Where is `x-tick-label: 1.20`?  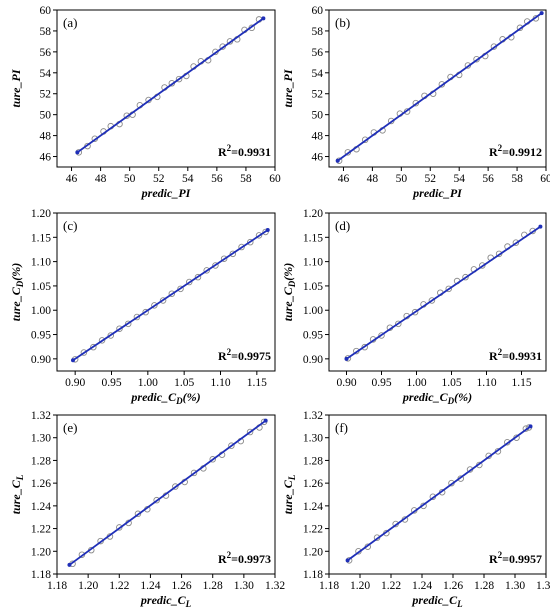
x-tick-label: 1.20 is located at coordinates (360, 586).